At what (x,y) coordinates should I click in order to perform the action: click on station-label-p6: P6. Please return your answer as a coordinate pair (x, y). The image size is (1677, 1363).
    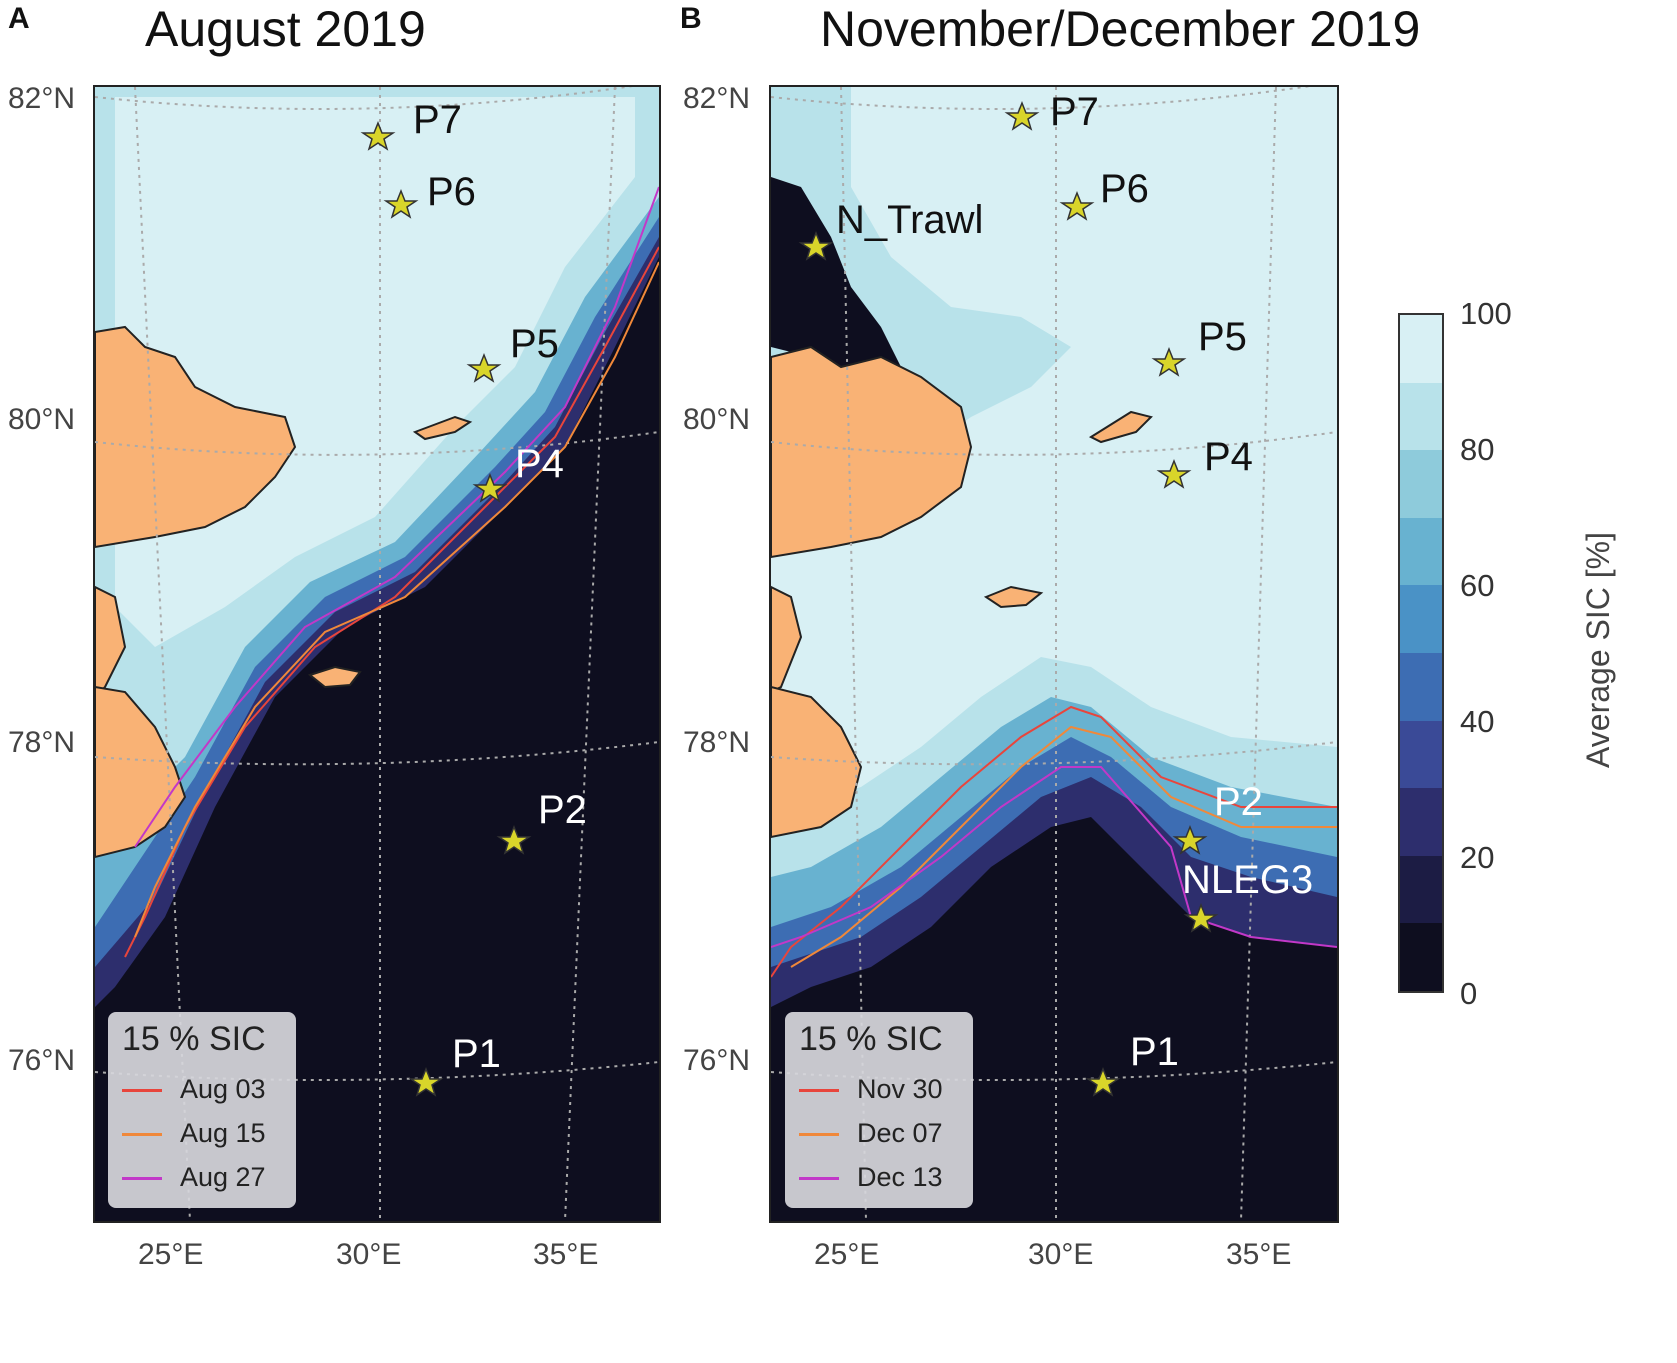
    Looking at the image, I should click on (451, 192).